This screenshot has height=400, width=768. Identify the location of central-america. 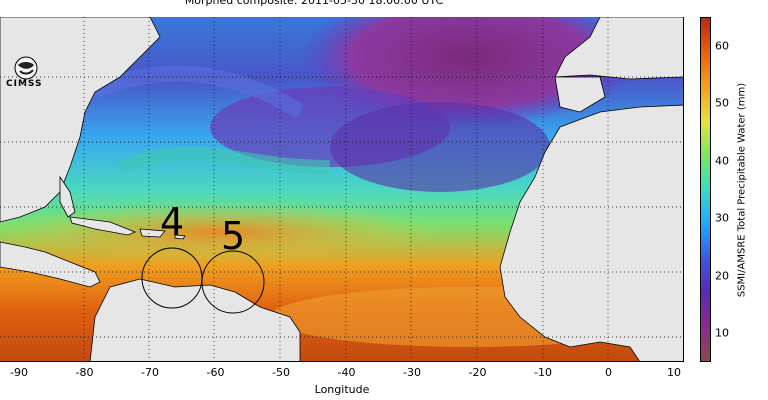
(50, 264).